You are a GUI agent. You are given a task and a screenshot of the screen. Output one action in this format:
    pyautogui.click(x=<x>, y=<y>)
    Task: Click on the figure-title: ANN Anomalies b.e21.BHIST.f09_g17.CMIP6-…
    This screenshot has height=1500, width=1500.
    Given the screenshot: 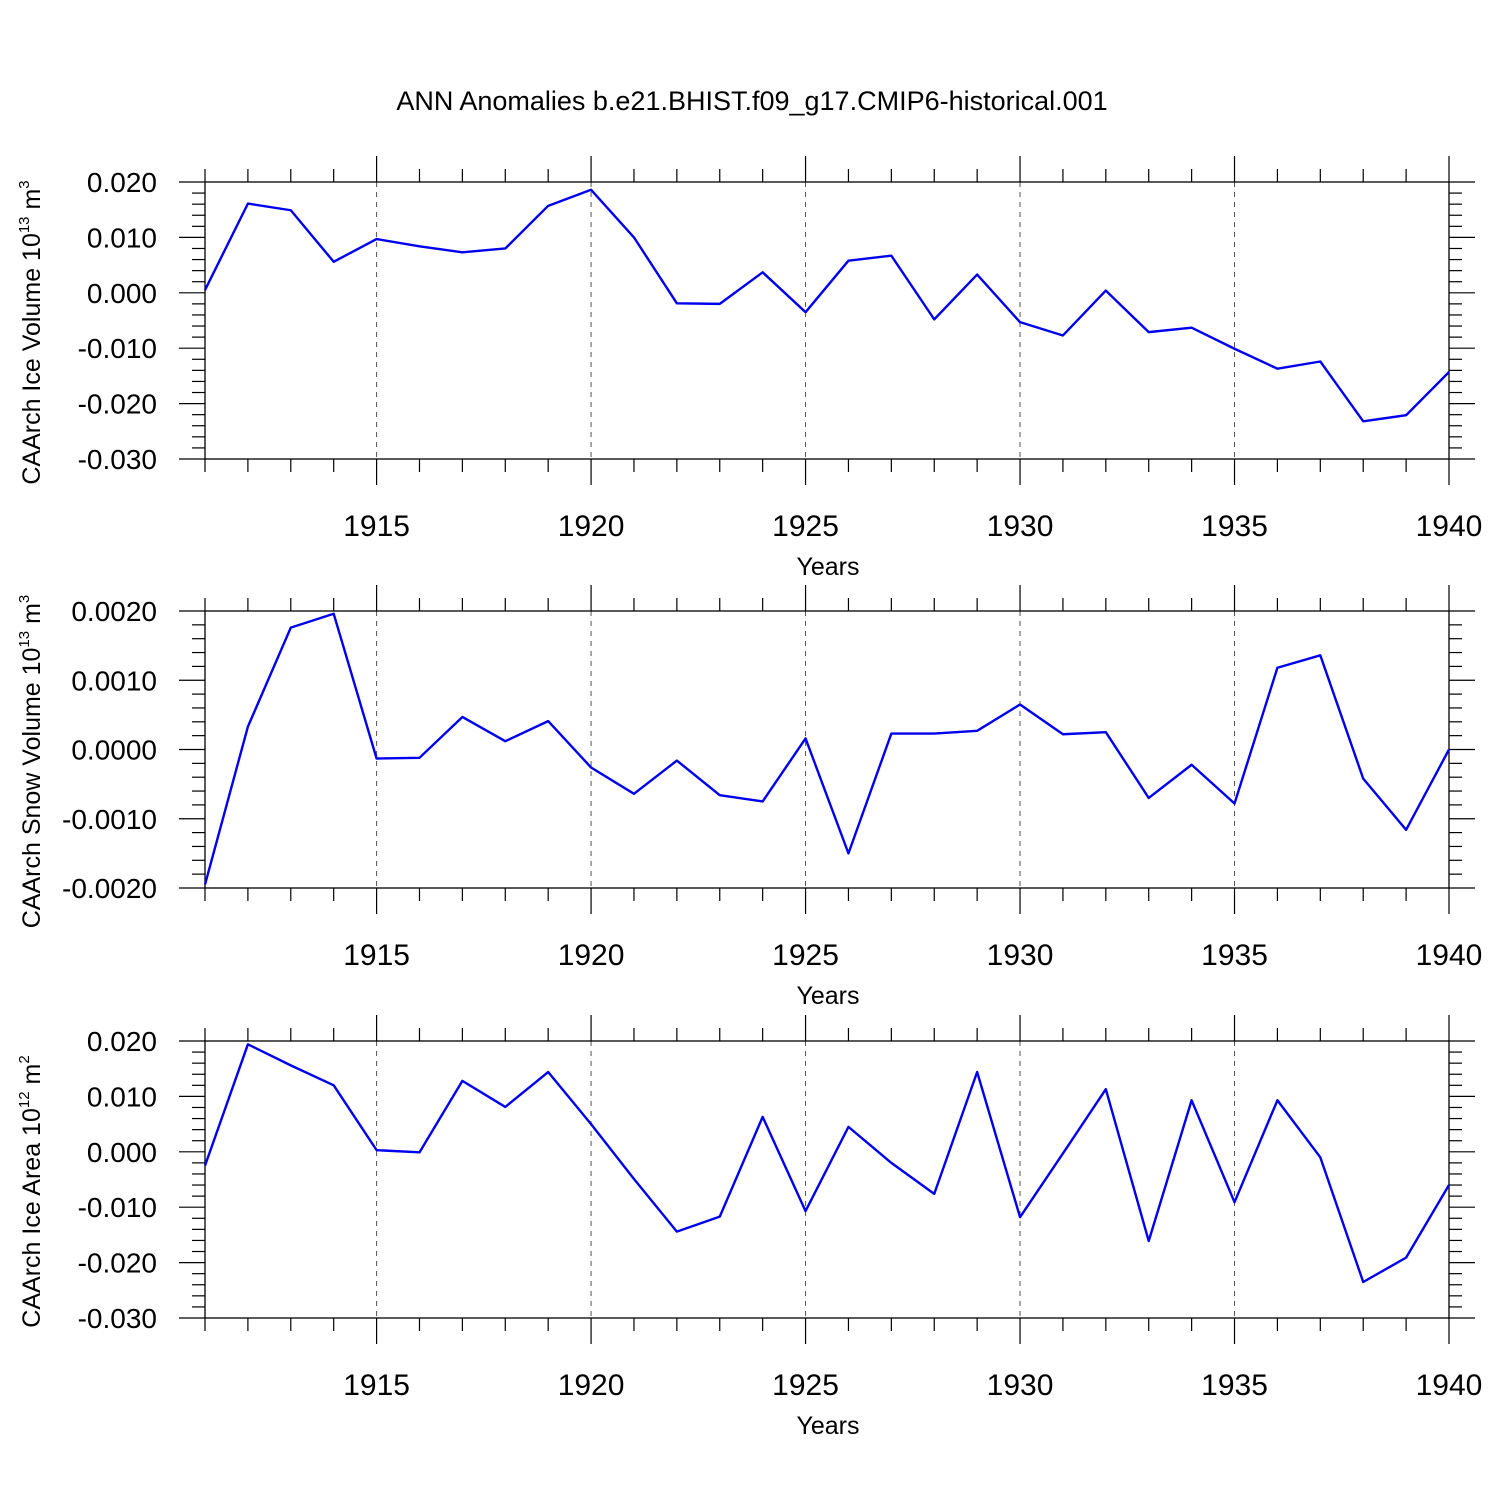 What is the action you would take?
    pyautogui.click(x=751, y=101)
    